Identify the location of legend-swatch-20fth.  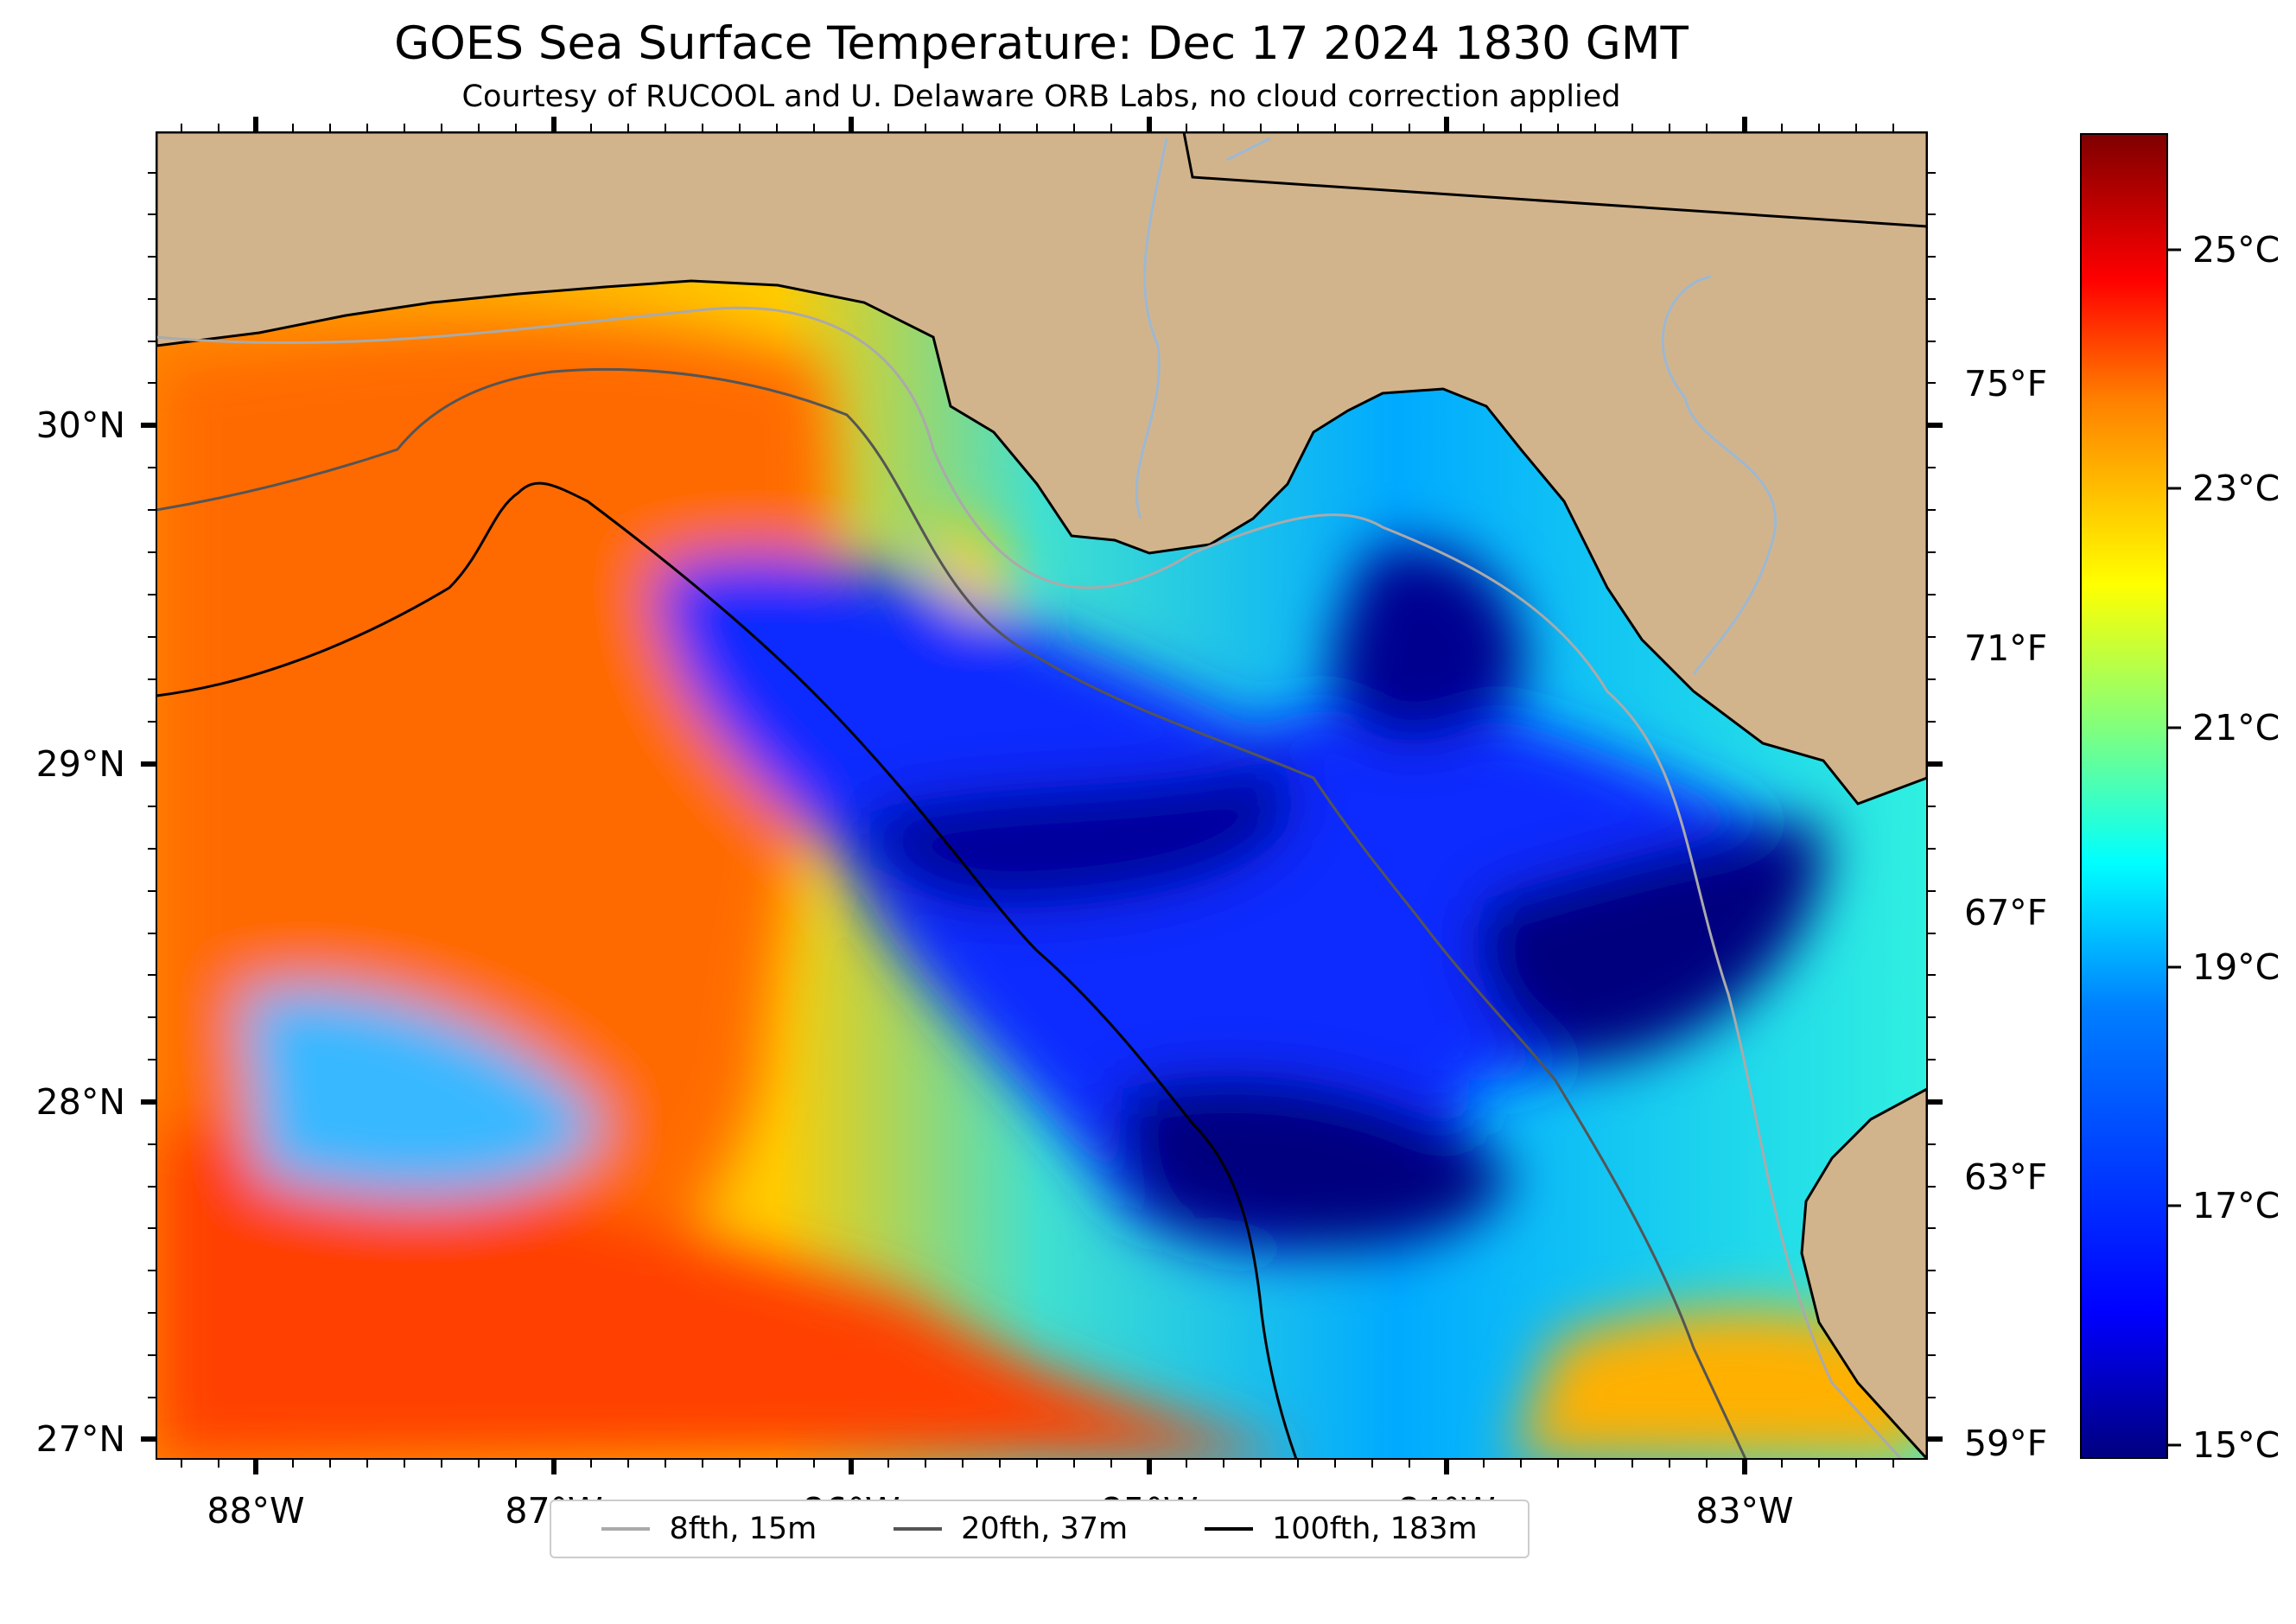
(918, 1529).